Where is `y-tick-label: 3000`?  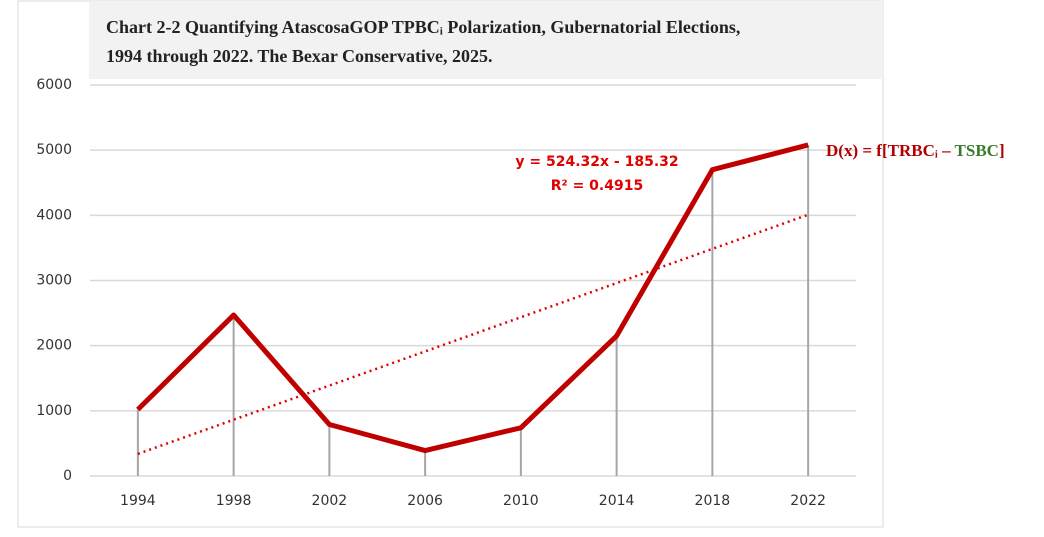
y-tick-label: 3000 is located at coordinates (54, 281).